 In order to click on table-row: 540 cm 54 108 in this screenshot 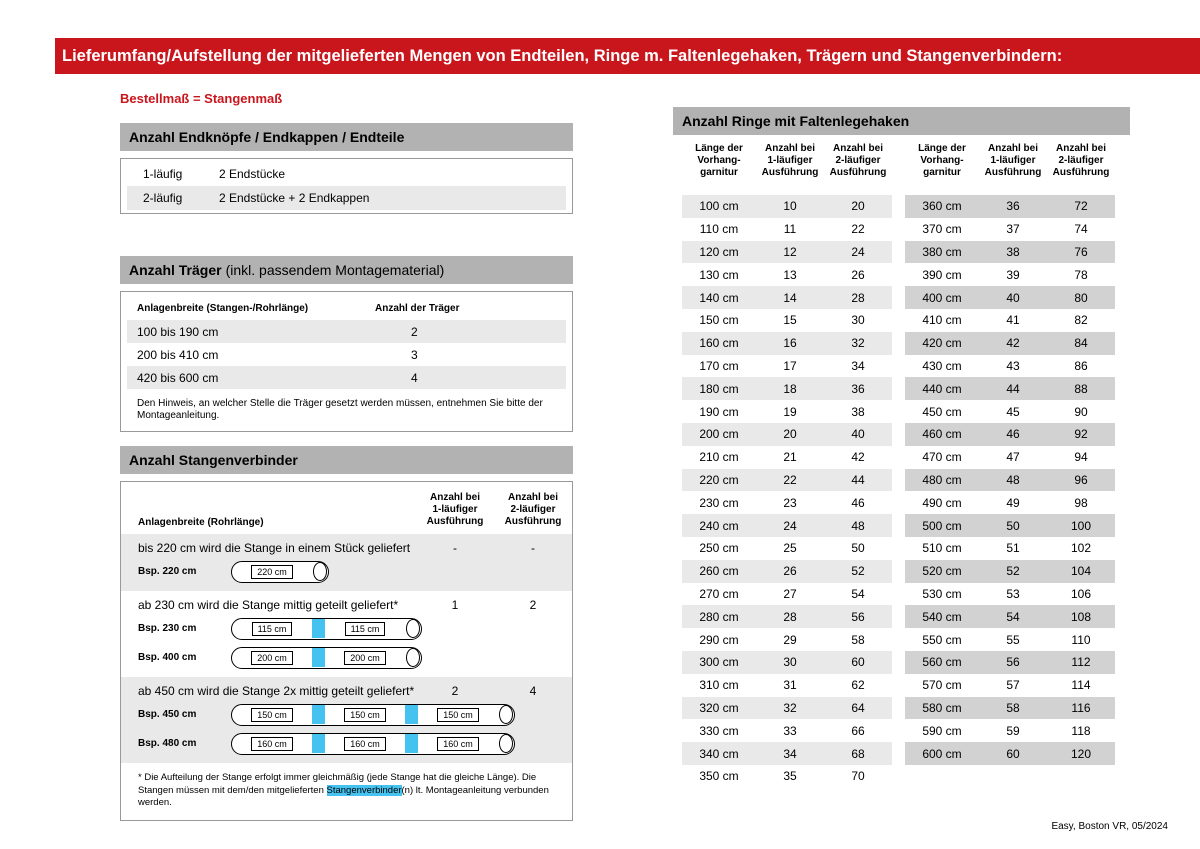, I will do `click(1010, 617)`.